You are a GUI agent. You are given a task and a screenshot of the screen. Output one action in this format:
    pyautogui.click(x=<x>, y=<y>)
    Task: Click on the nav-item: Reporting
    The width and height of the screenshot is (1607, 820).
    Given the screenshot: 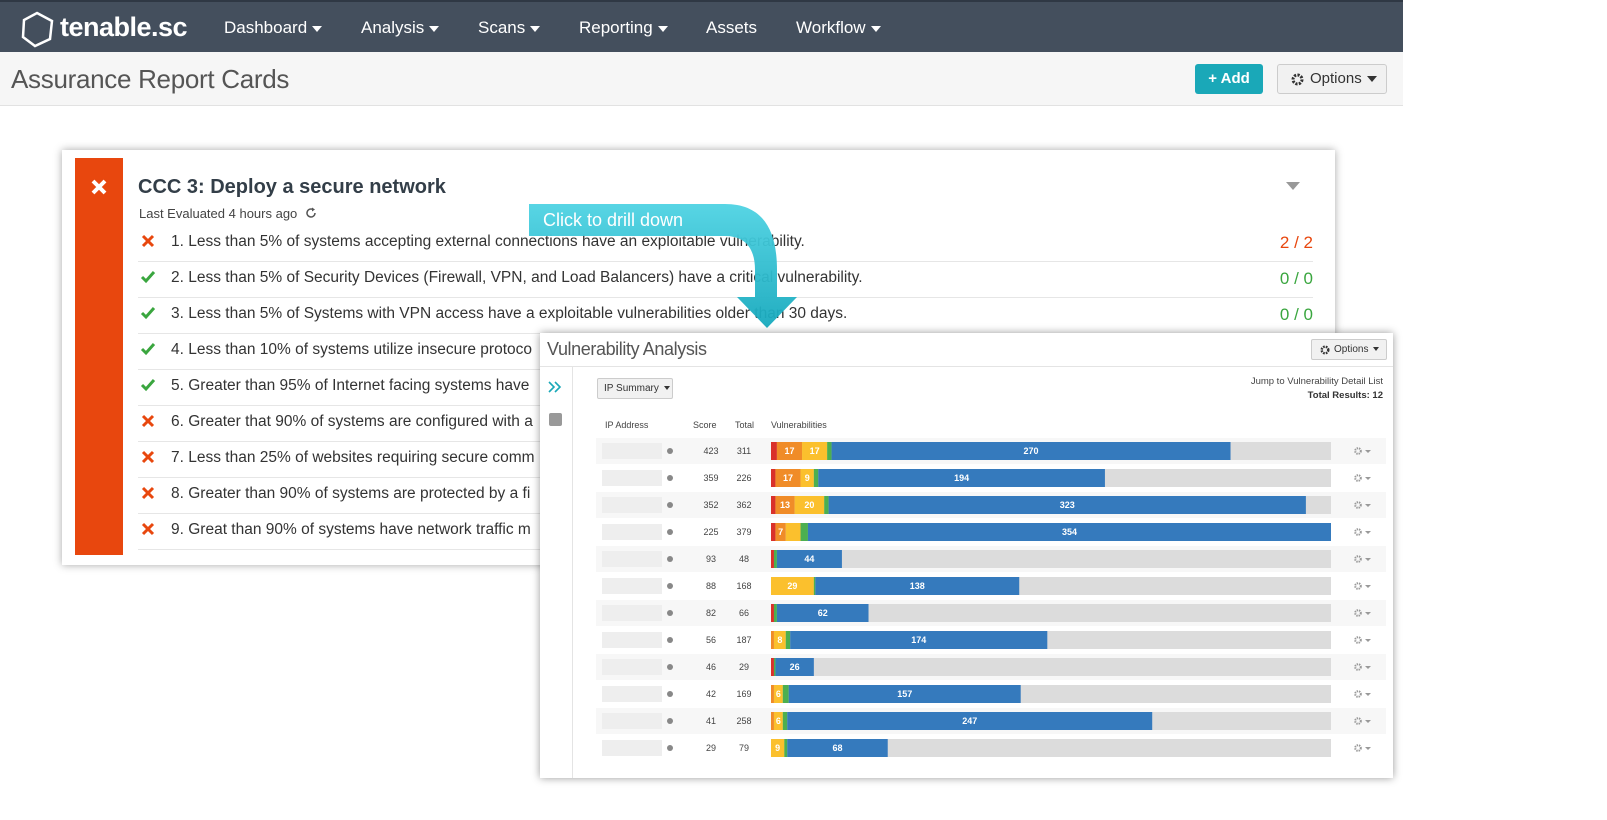 What is the action you would take?
    pyautogui.click(x=623, y=28)
    